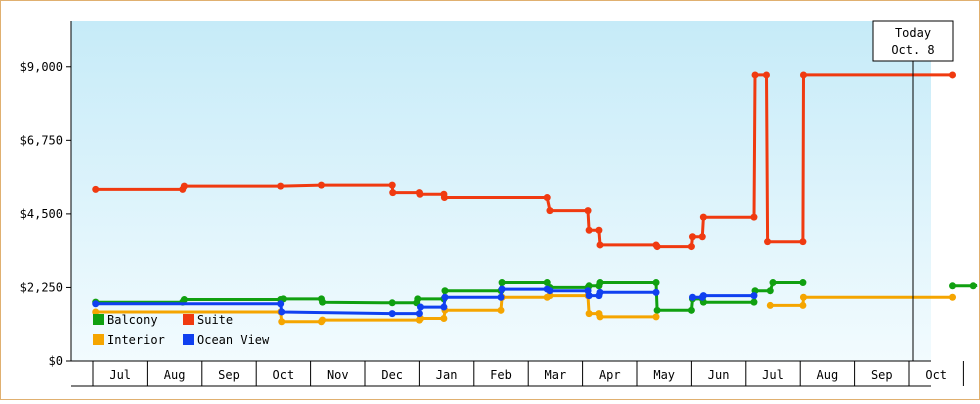 The height and width of the screenshot is (404, 980). I want to click on y-tick-label: $4,500, so click(41, 214).